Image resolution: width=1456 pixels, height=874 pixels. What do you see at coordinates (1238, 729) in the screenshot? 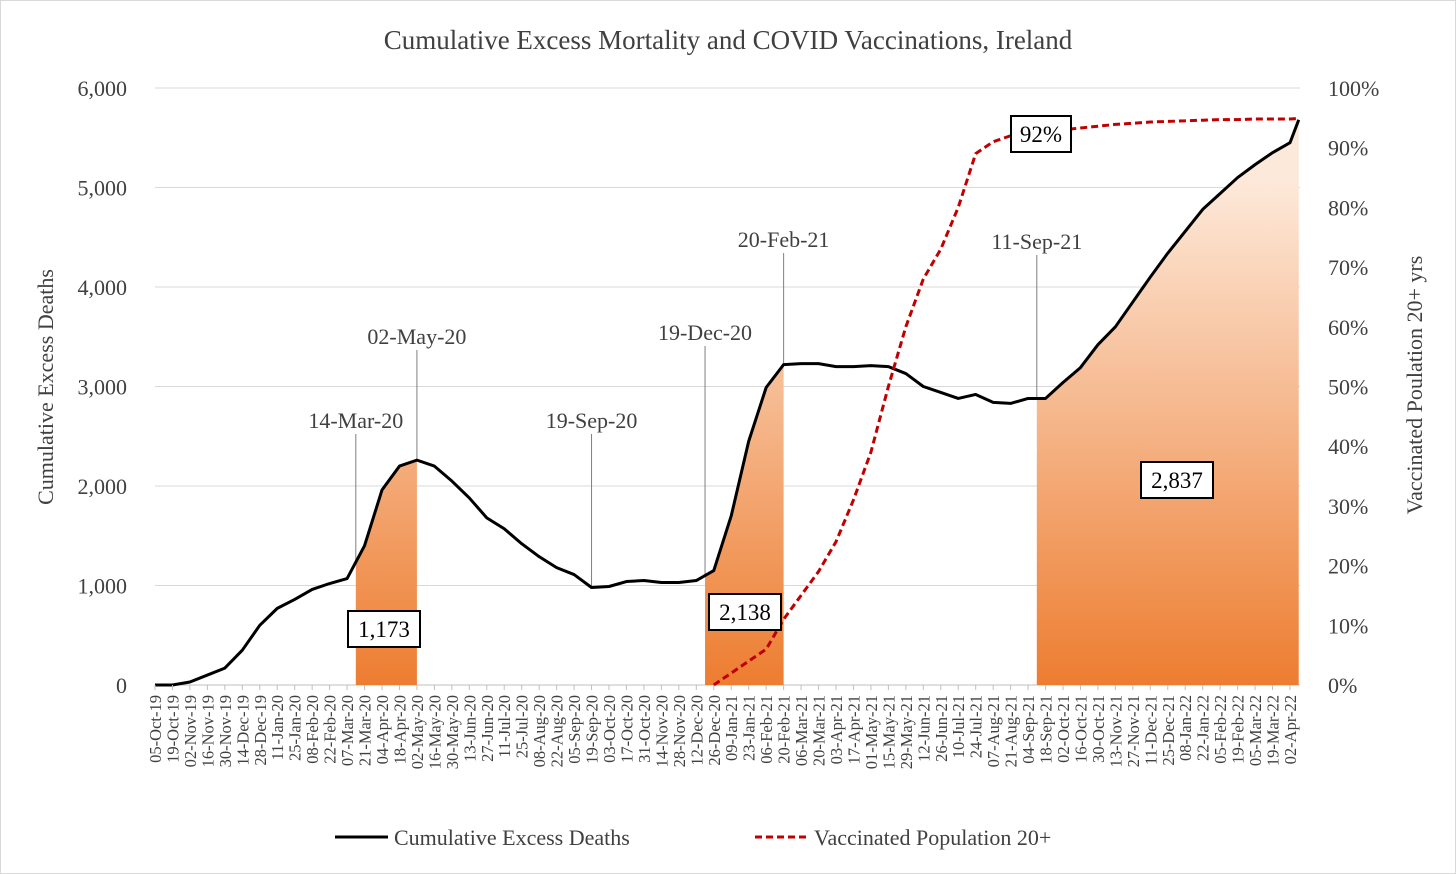
I see `x-tick-label: 19-Feb-22` at bounding box center [1238, 729].